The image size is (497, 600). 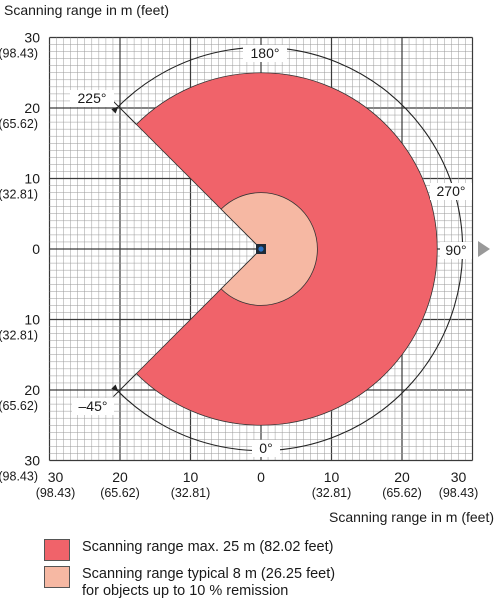 What do you see at coordinates (57, 577) in the screenshot?
I see `legend-typical-swatch` at bounding box center [57, 577].